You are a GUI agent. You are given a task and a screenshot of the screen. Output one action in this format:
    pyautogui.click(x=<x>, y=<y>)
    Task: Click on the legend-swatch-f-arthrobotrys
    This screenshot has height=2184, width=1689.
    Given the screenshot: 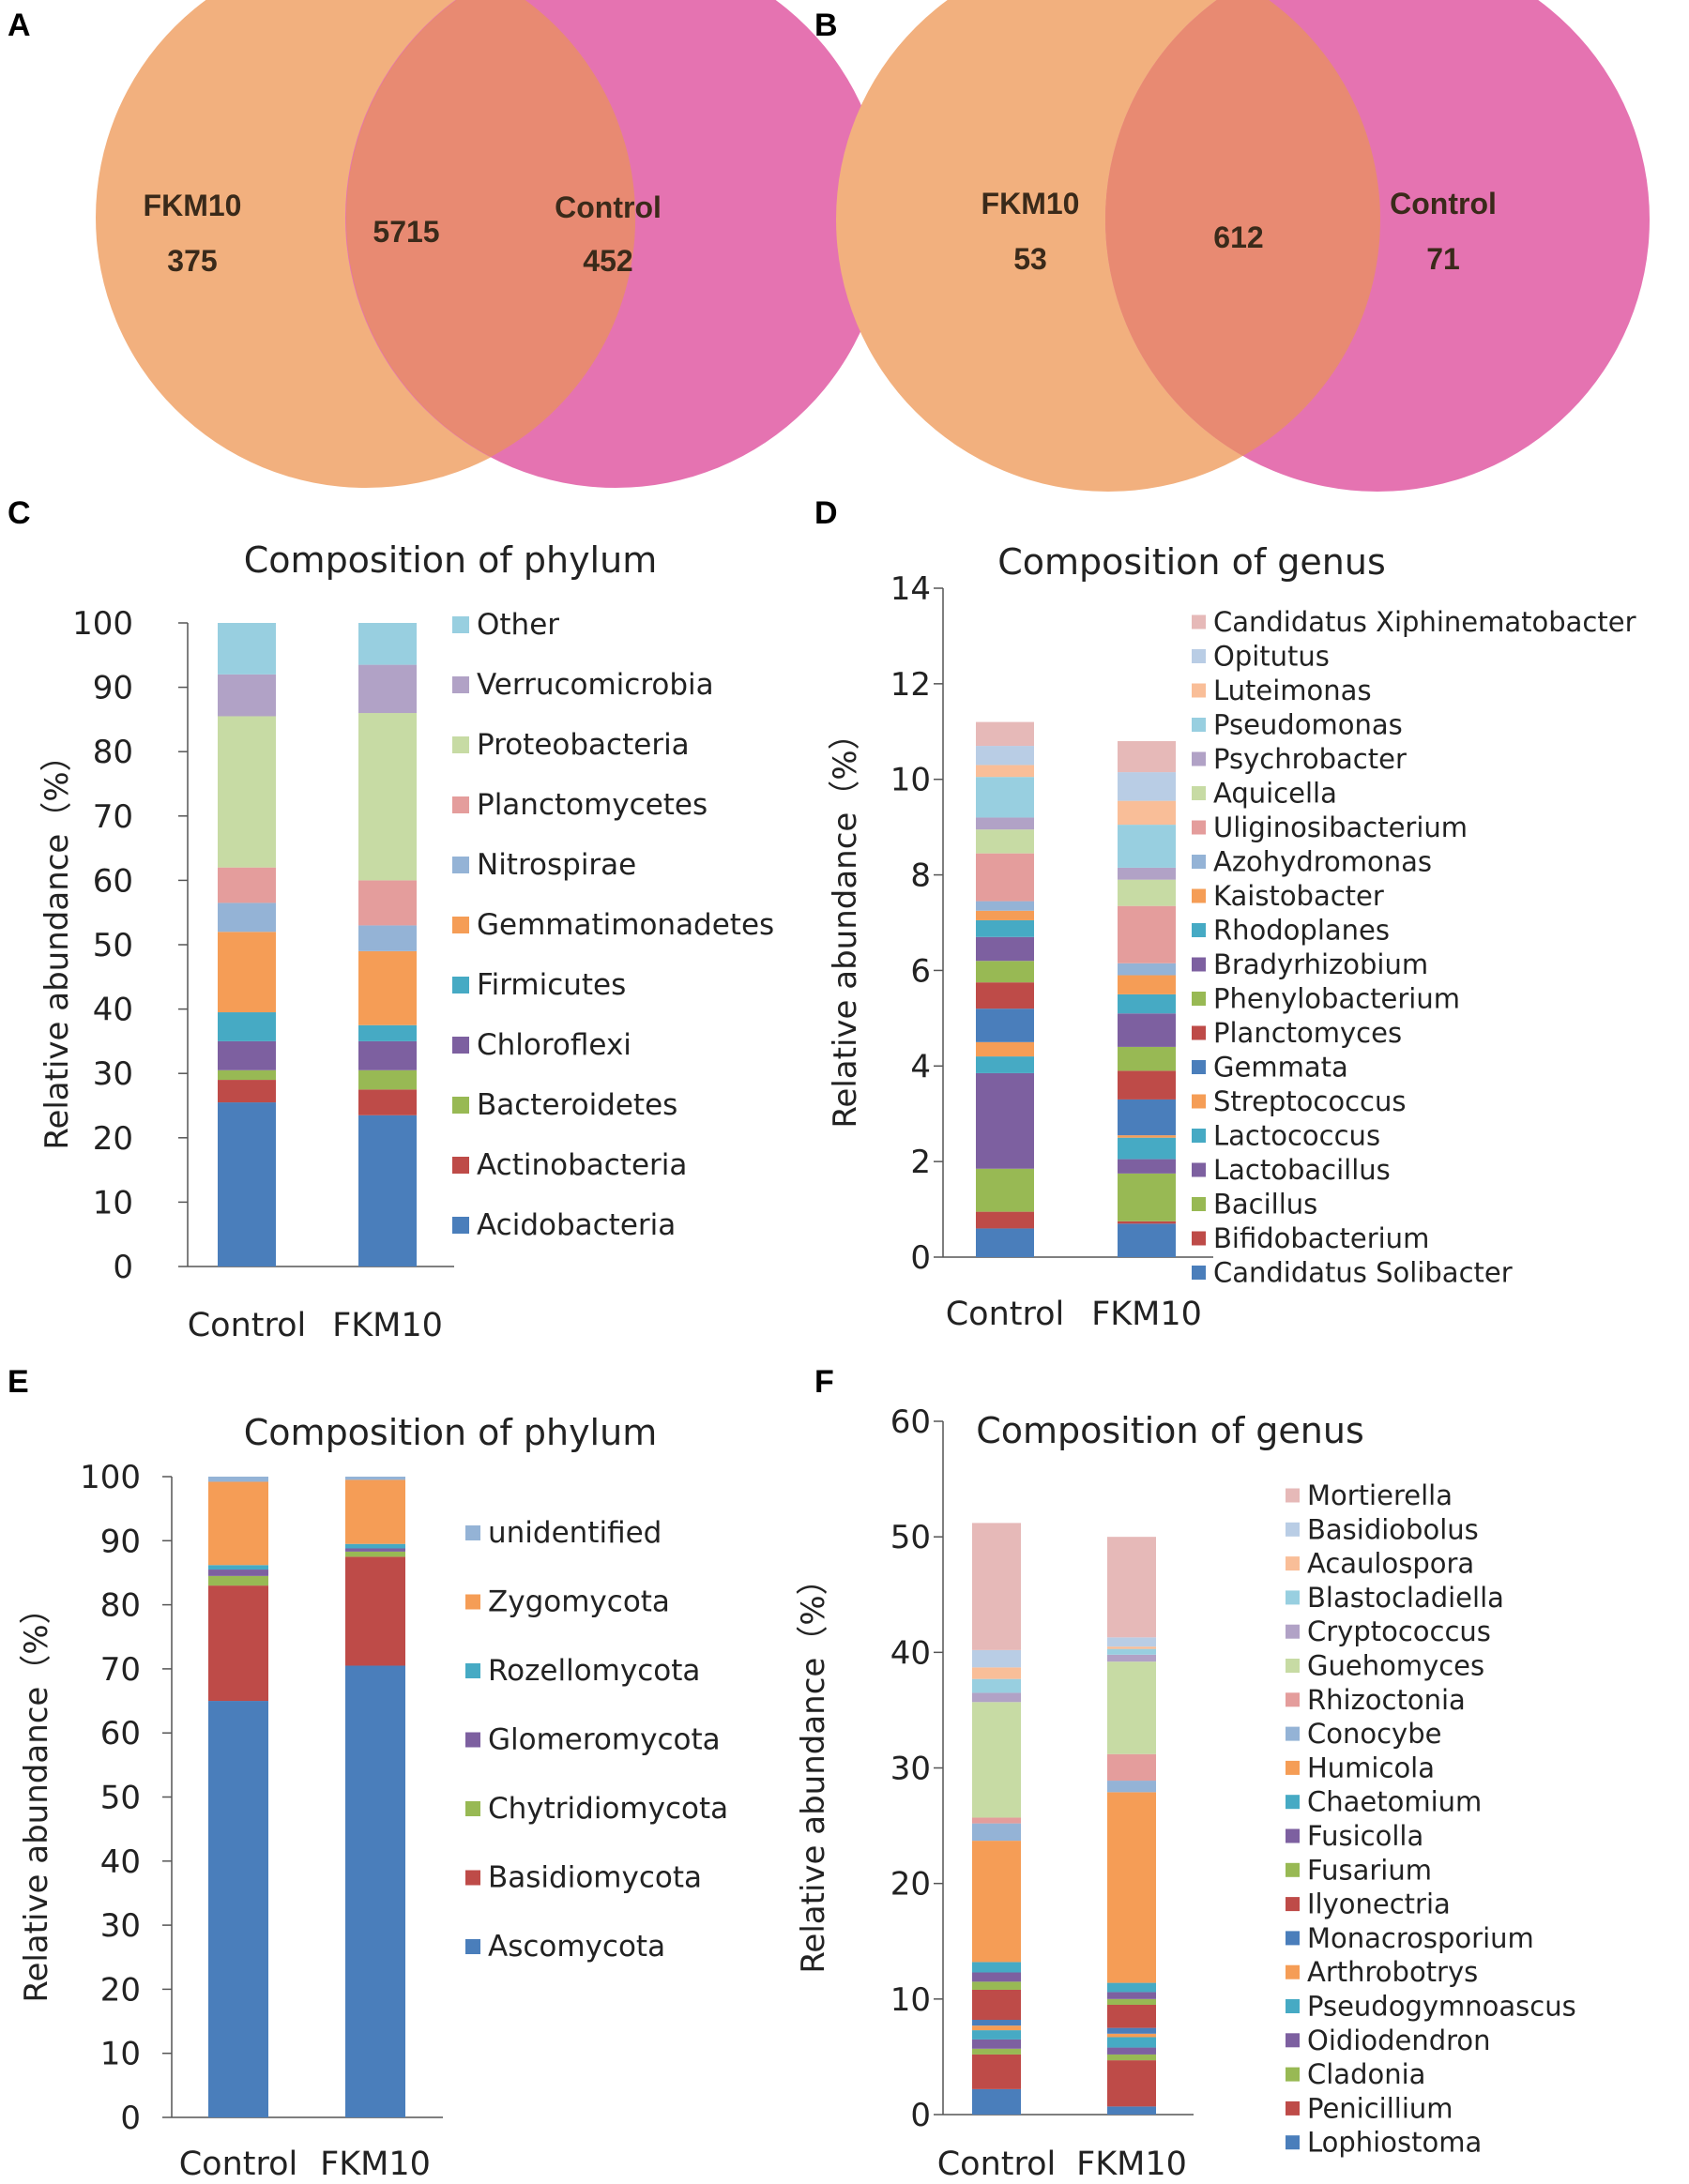 What is the action you would take?
    pyautogui.click(x=1293, y=1972)
    